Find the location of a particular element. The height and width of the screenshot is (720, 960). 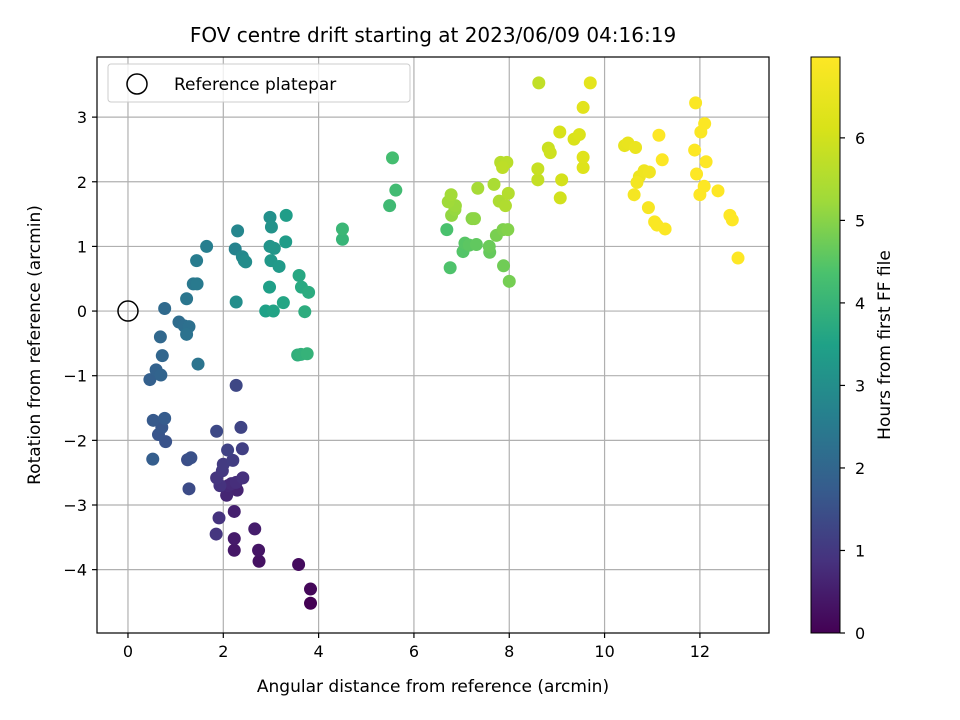

colorbar-tick-label: 4 is located at coordinates (860, 303).